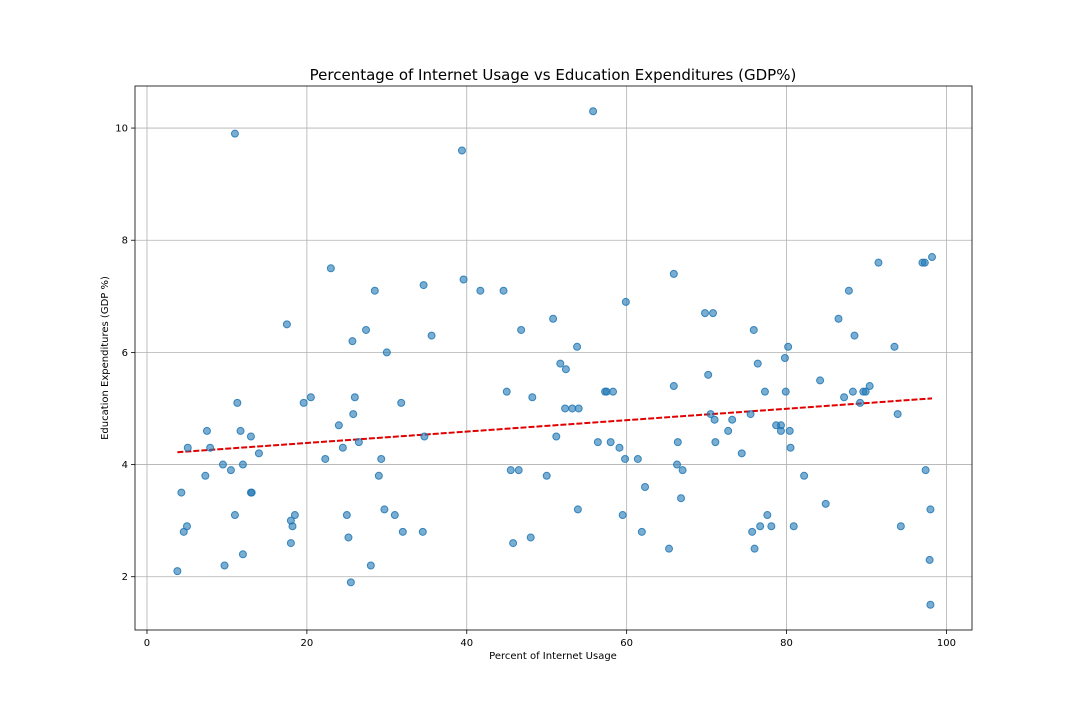 The image size is (1080, 724). Describe the element at coordinates (946, 643) in the screenshot. I see `x-tick-label: 100` at that location.